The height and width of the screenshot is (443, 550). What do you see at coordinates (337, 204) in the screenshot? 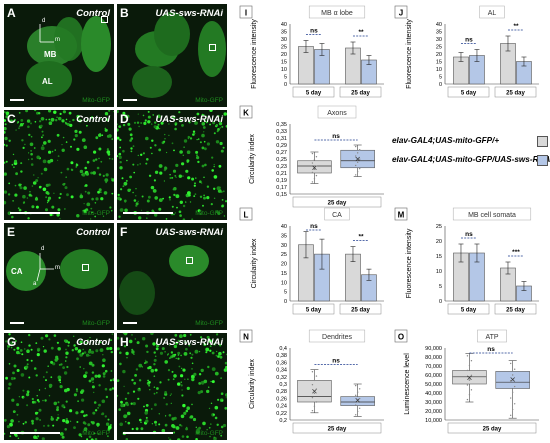
I see `group-label: 25 day` at bounding box center [337, 204].